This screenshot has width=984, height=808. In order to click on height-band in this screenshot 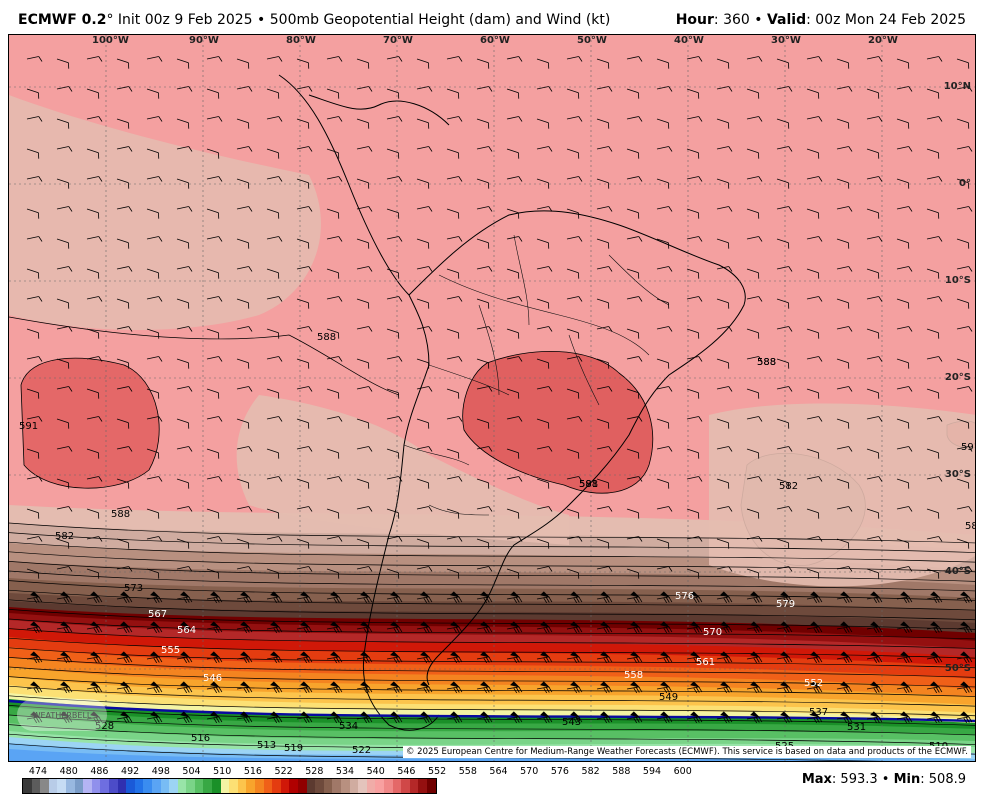, I will do `click(455, 755)`.